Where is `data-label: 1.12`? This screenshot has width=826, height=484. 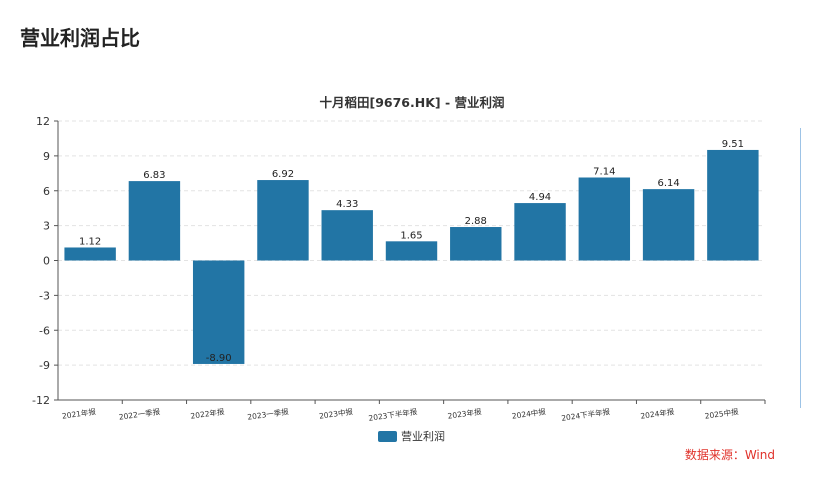 data-label: 1.12 is located at coordinates (90, 241).